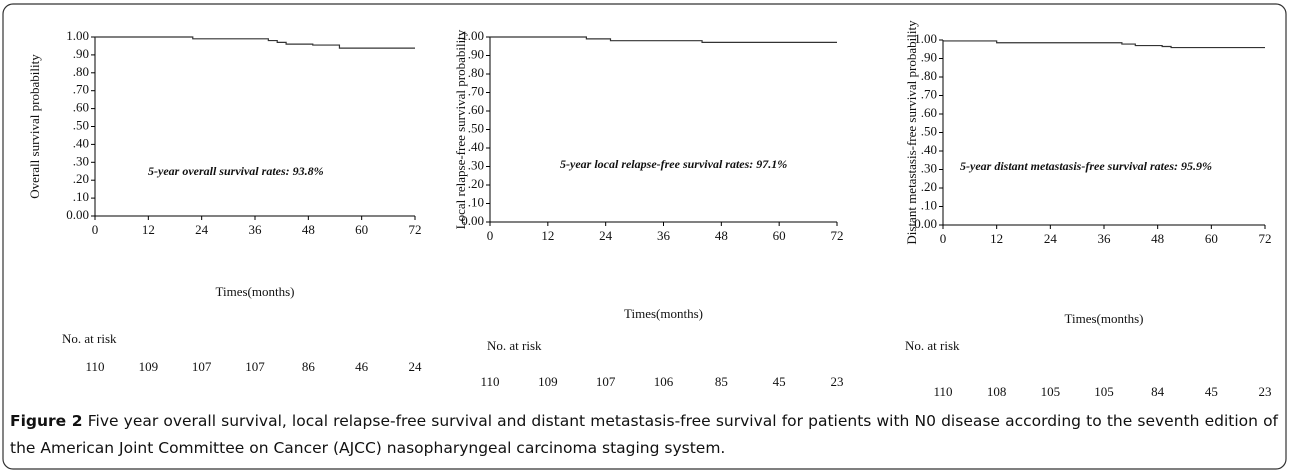 The width and height of the screenshot is (1290, 472). What do you see at coordinates (721, 381) in the screenshot?
I see `at-risk-value: 85` at bounding box center [721, 381].